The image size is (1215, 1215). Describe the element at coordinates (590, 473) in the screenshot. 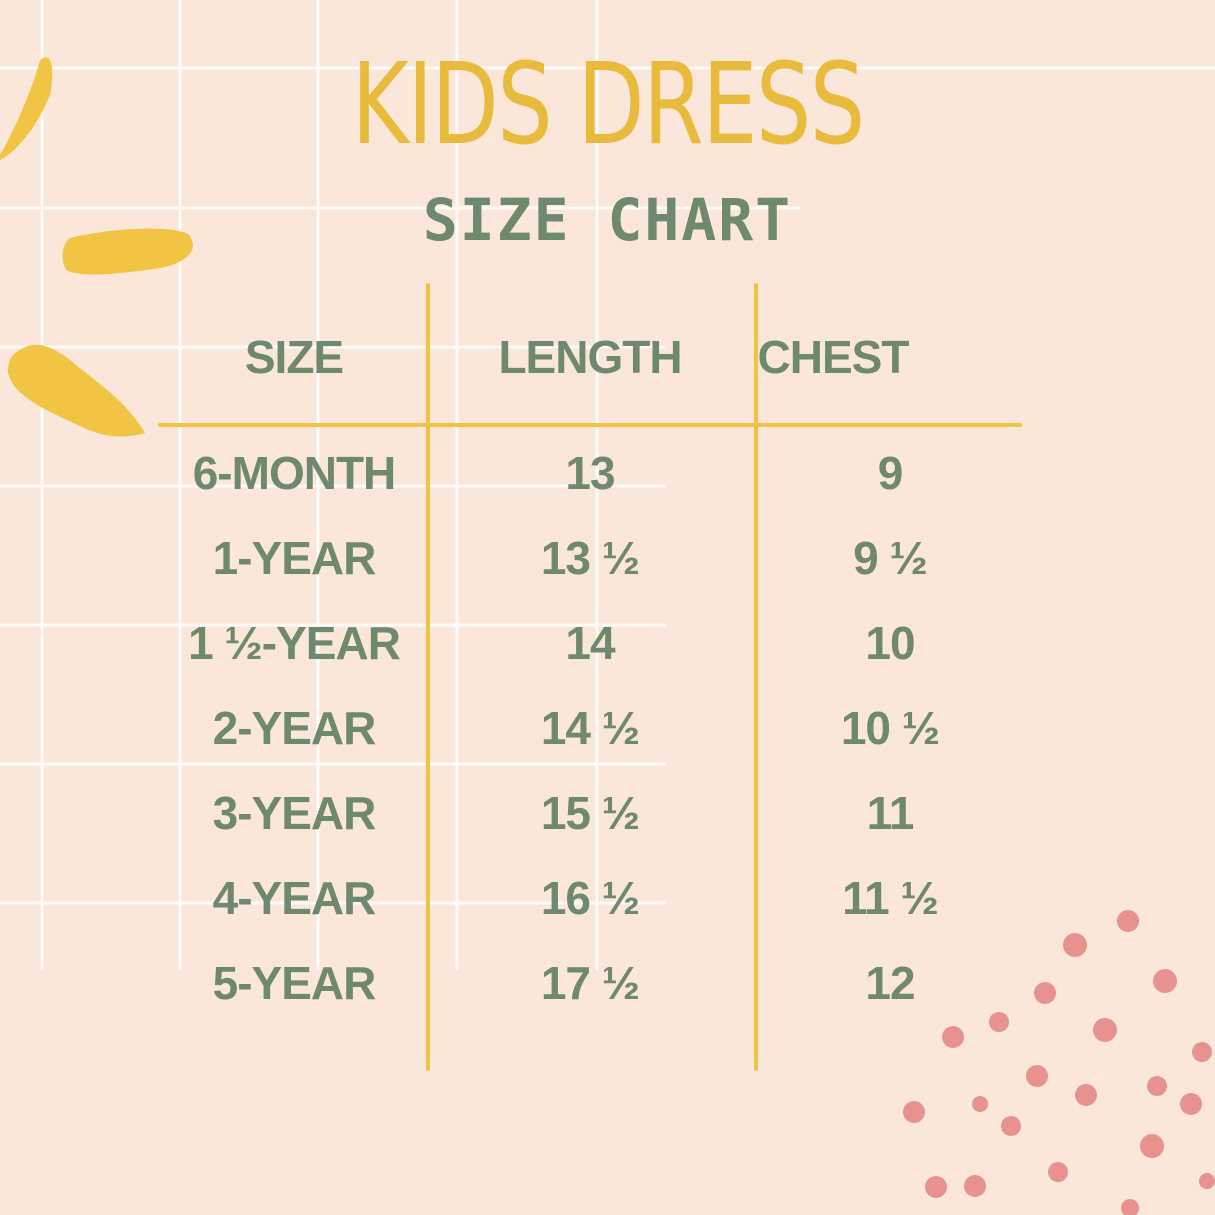

I see `cell-length: 13` at that location.